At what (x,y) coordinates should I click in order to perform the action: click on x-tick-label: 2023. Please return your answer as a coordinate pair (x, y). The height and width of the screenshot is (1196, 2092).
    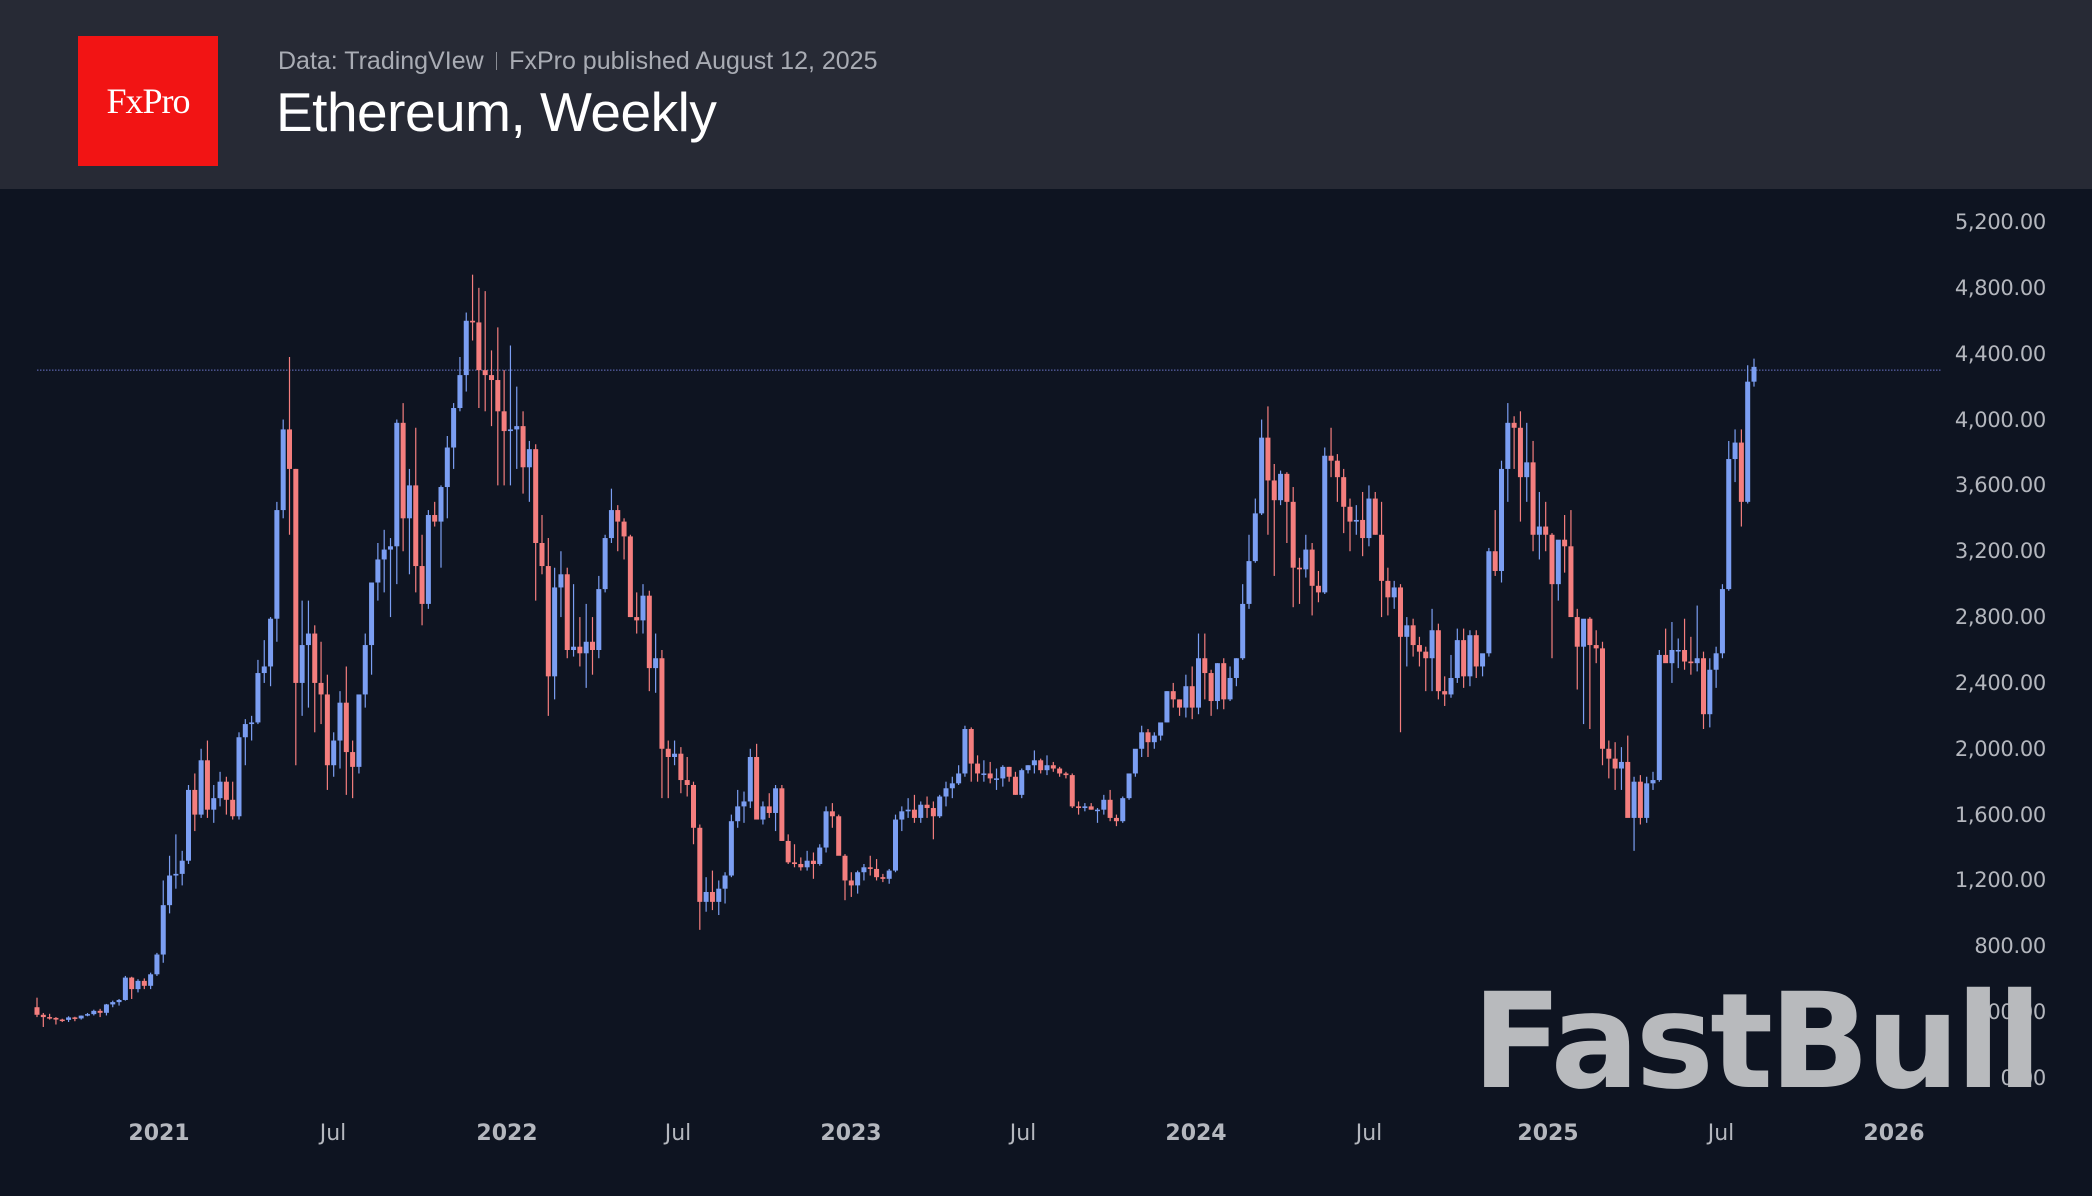
    Looking at the image, I should click on (851, 1133).